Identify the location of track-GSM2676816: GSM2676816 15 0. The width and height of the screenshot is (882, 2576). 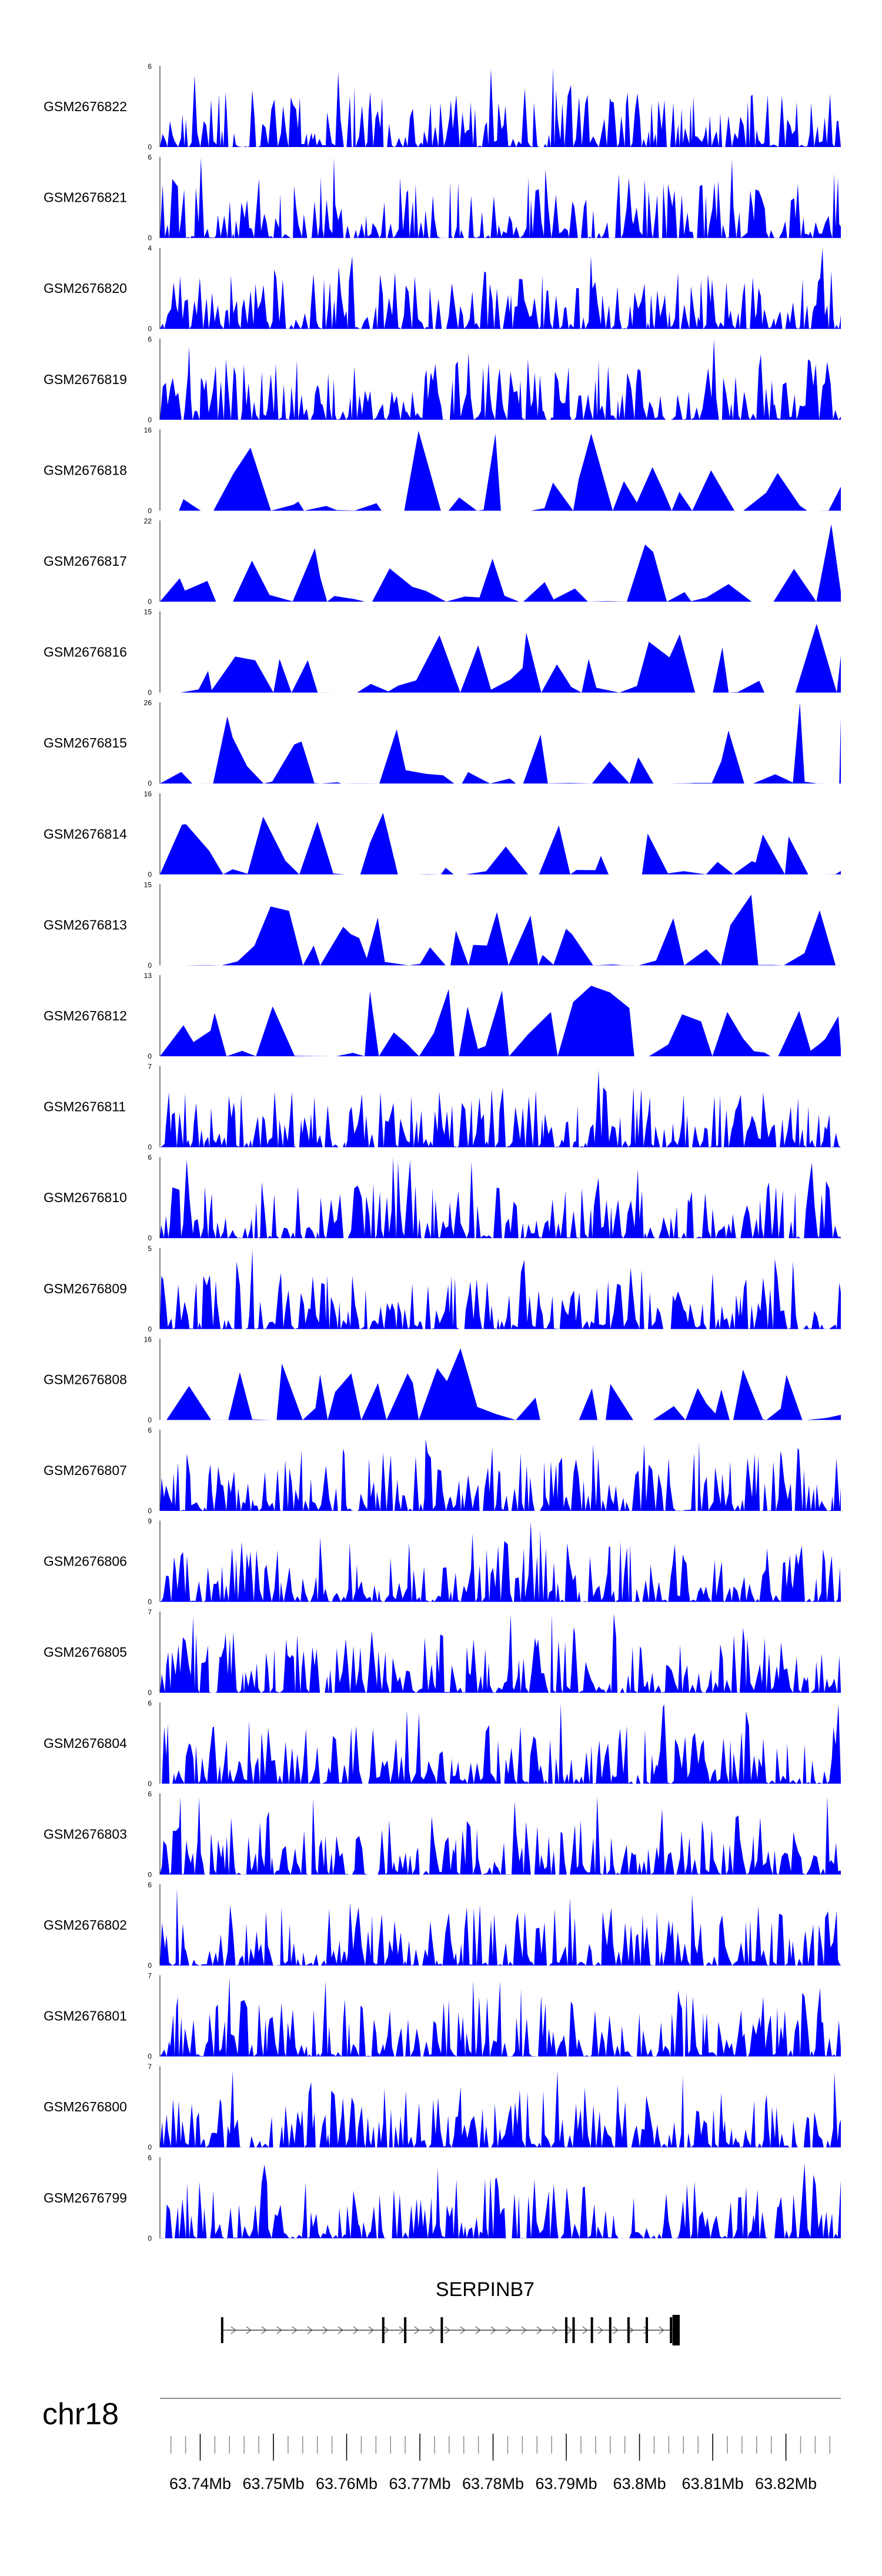
(442, 652).